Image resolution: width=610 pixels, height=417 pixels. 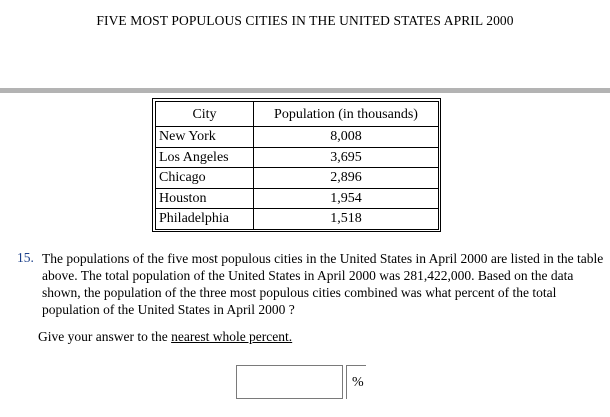 I want to click on city-cell: Philadelphia, so click(x=204, y=219).